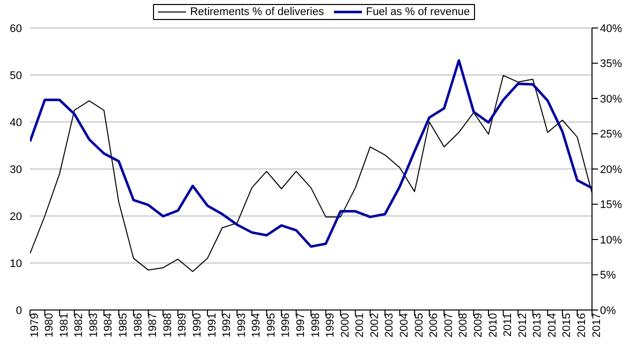  What do you see at coordinates (168, 325) in the screenshot?
I see `x-tick-label: 1988` at bounding box center [168, 325].